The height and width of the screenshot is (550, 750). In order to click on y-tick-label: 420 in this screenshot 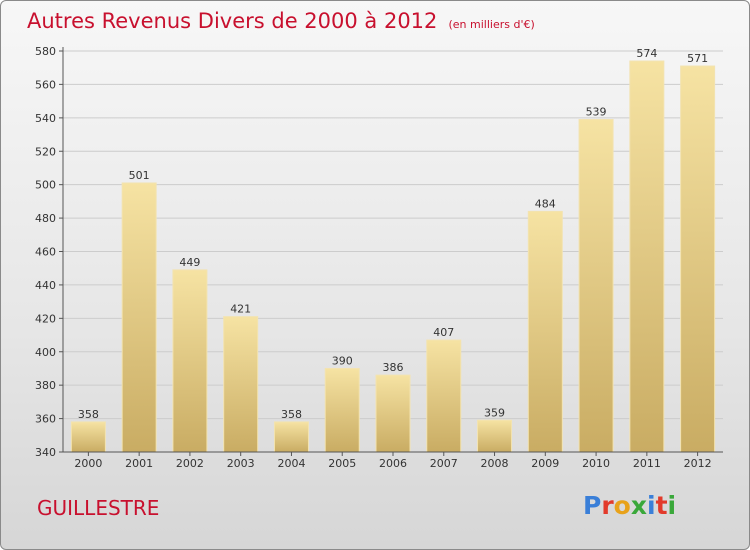, I will do `click(45, 318)`.